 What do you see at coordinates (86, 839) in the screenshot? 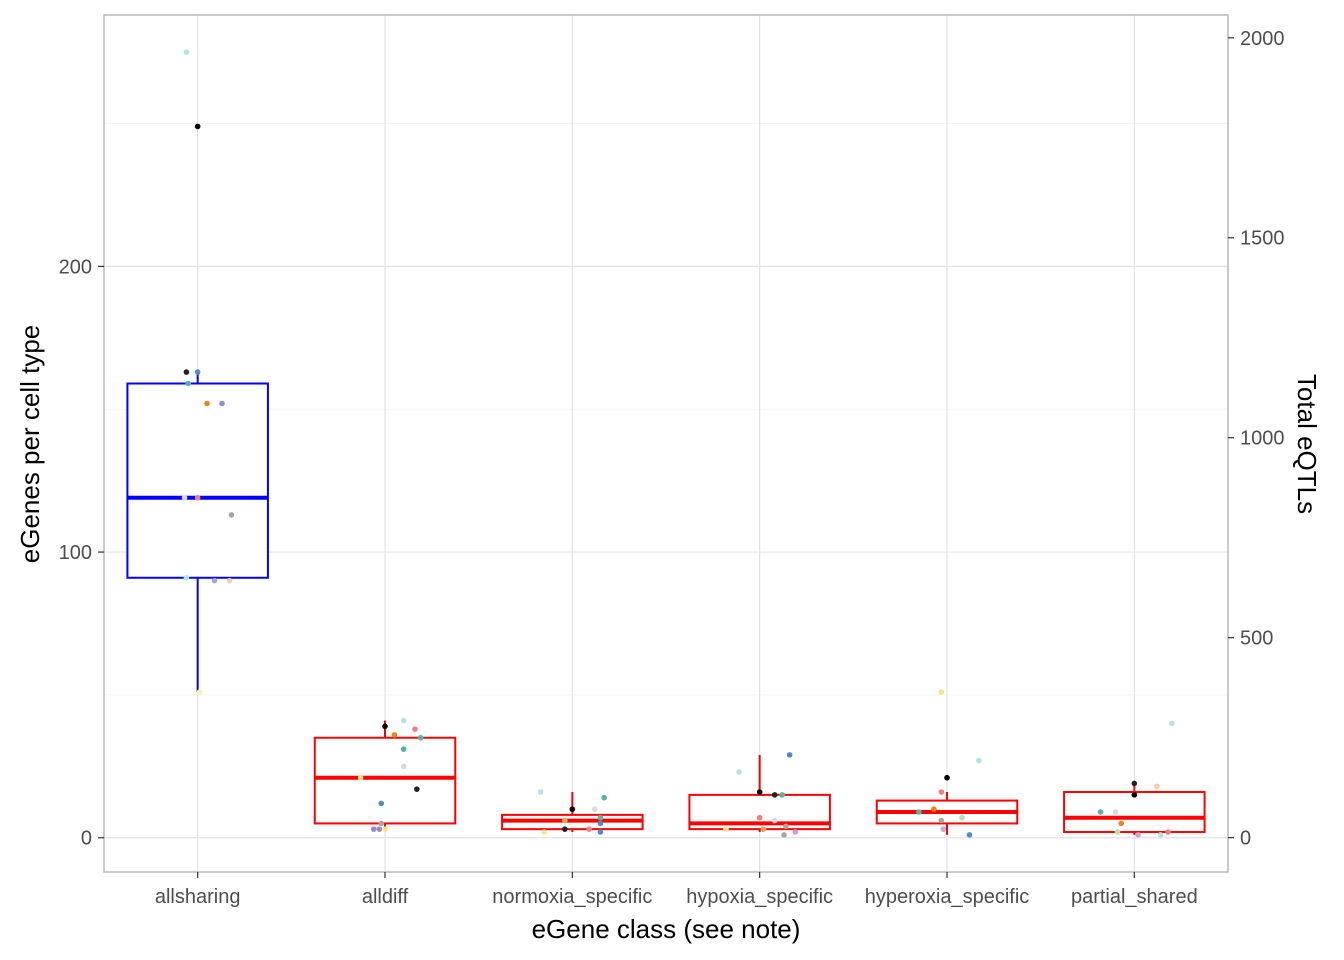
I see `y-tick-label: 0` at bounding box center [86, 839].